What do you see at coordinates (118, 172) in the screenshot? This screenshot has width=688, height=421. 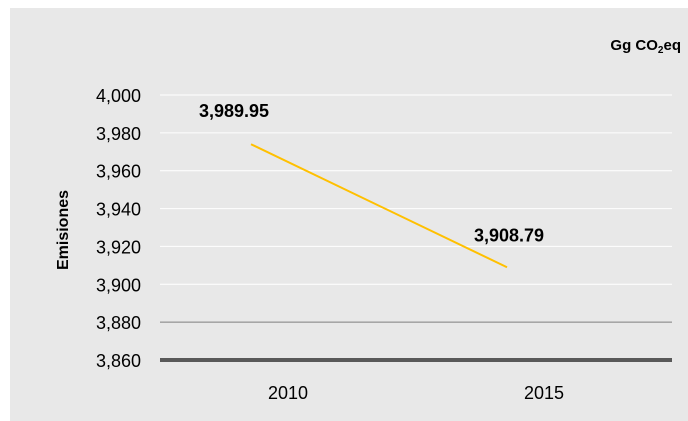 I see `y-tick-label: 3,960` at bounding box center [118, 172].